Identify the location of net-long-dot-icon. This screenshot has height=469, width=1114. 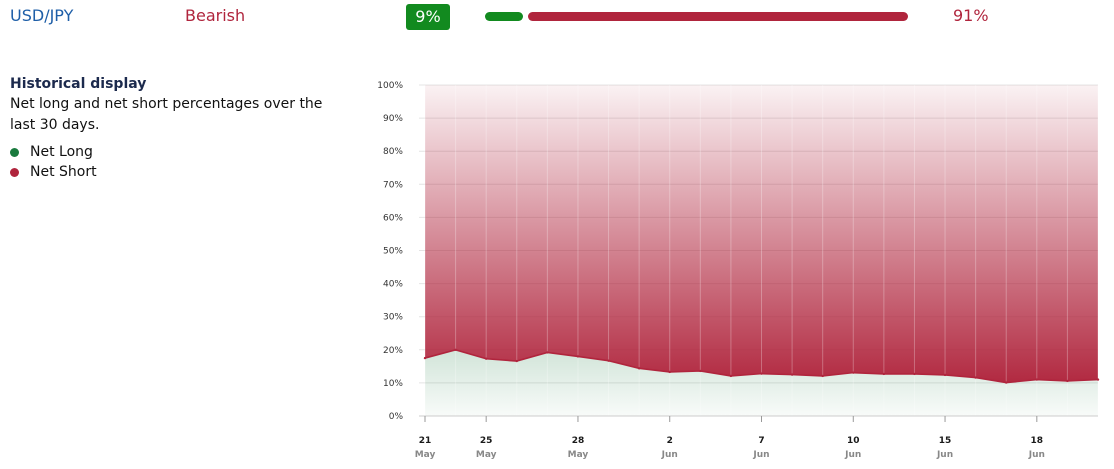
(14, 152).